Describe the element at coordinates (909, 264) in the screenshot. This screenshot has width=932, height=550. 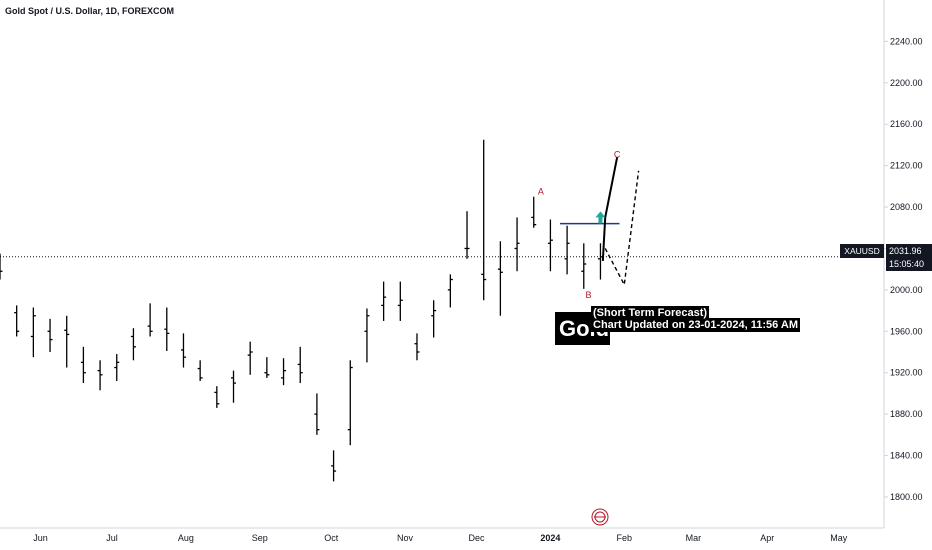
I see `bar-countdown-tag: 15:05:40` at that location.